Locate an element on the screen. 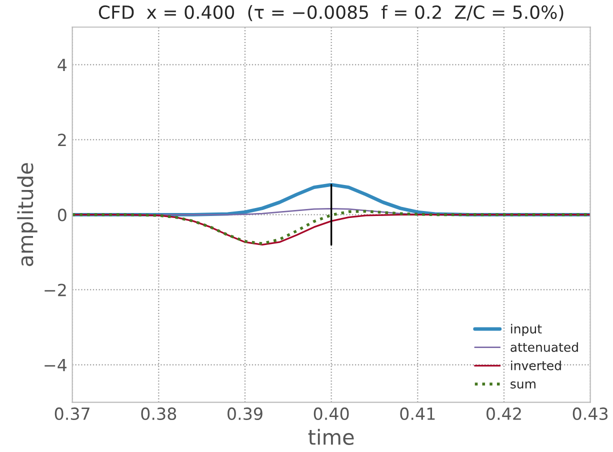 This screenshot has height=452, width=613. y-axis-title: amplitude is located at coordinates (27, 214).